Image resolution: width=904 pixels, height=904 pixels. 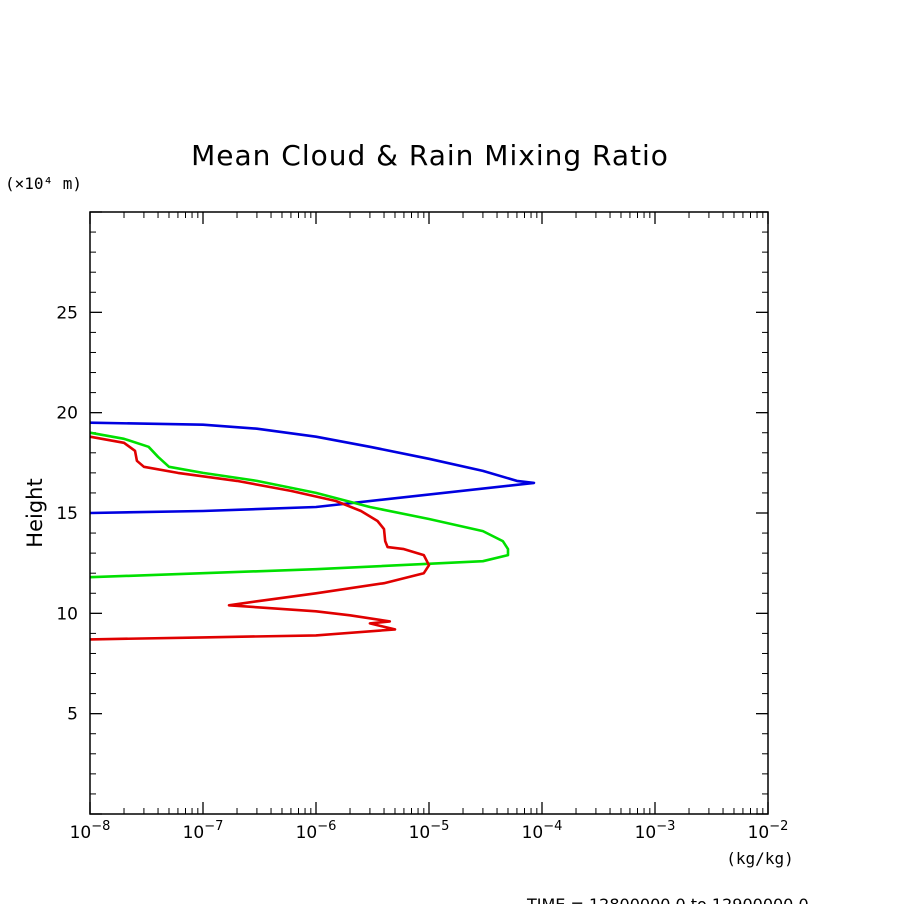 What do you see at coordinates (67, 313) in the screenshot?
I see `y-tick-label: 25` at bounding box center [67, 313].